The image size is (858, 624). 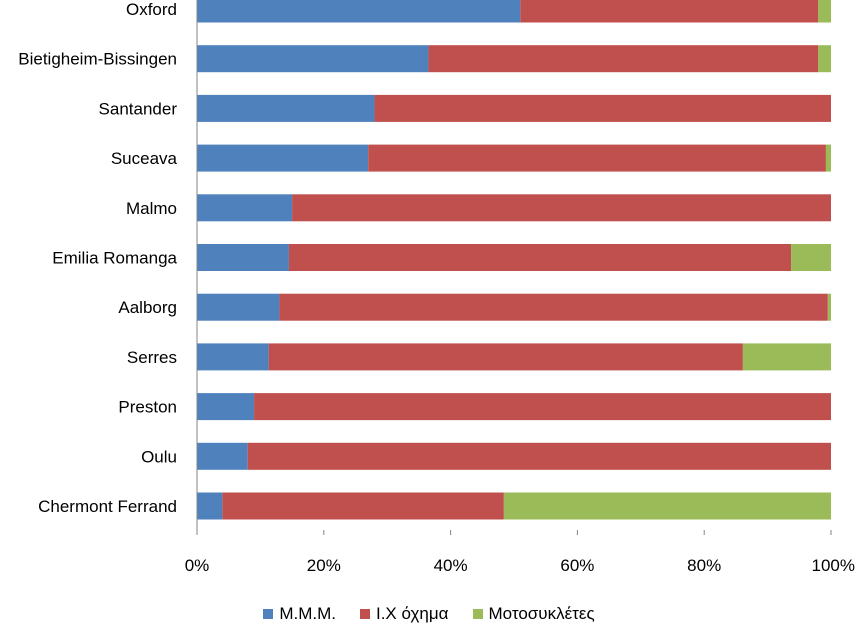 What do you see at coordinates (97, 59) in the screenshot?
I see `category-label: Bietigheim-Bissingen` at bounding box center [97, 59].